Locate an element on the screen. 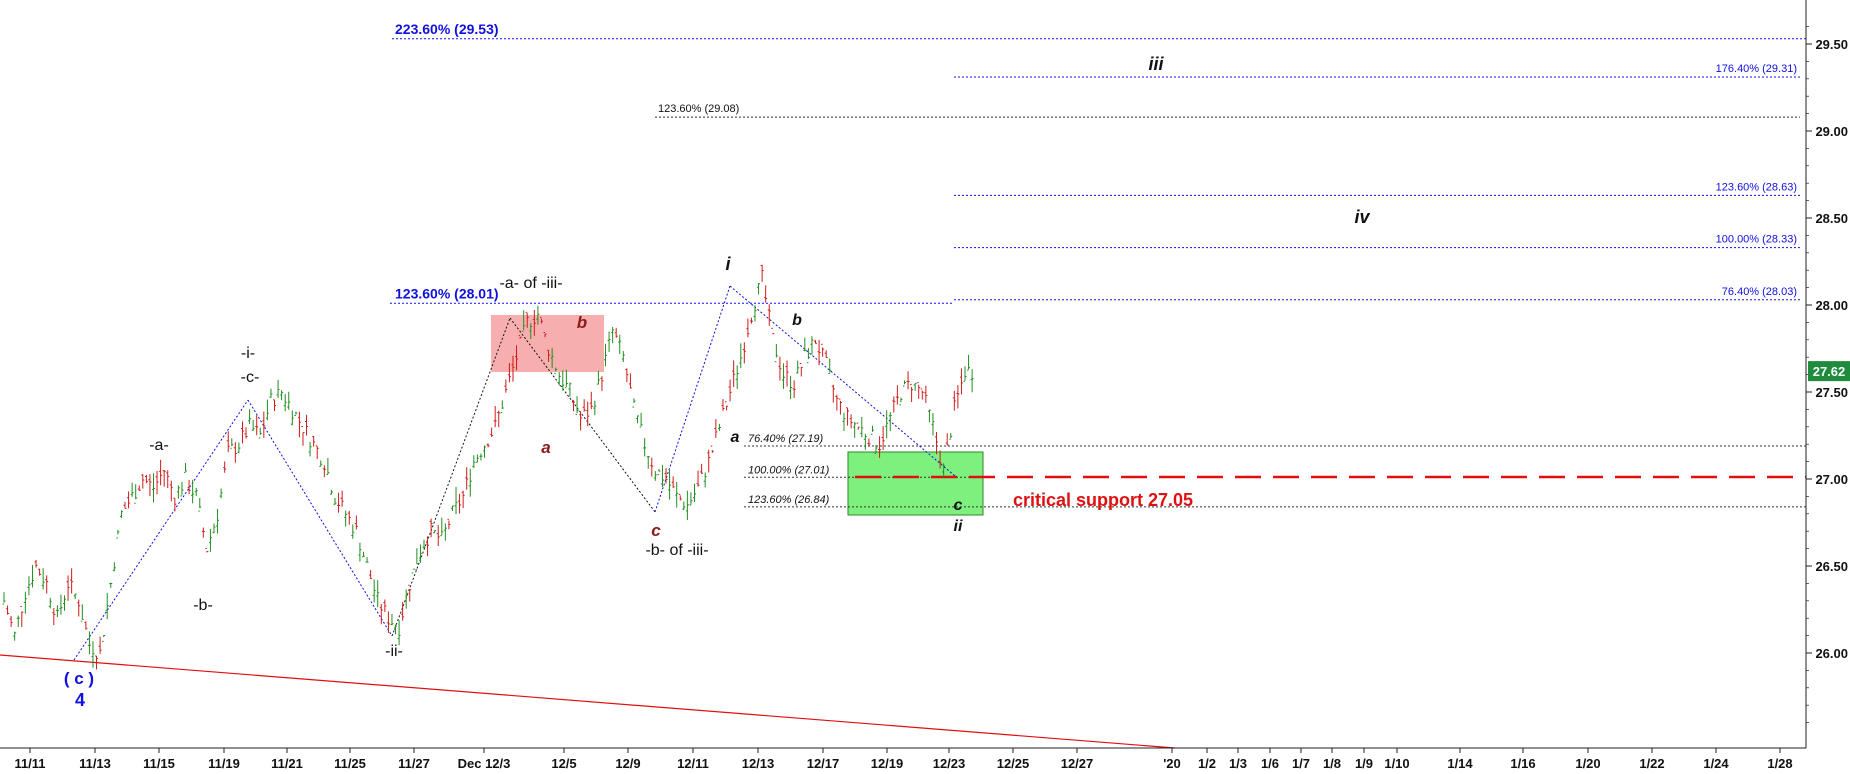 The height and width of the screenshot is (774, 1850). x-axis-tick-label: 11/19 is located at coordinates (224, 763).